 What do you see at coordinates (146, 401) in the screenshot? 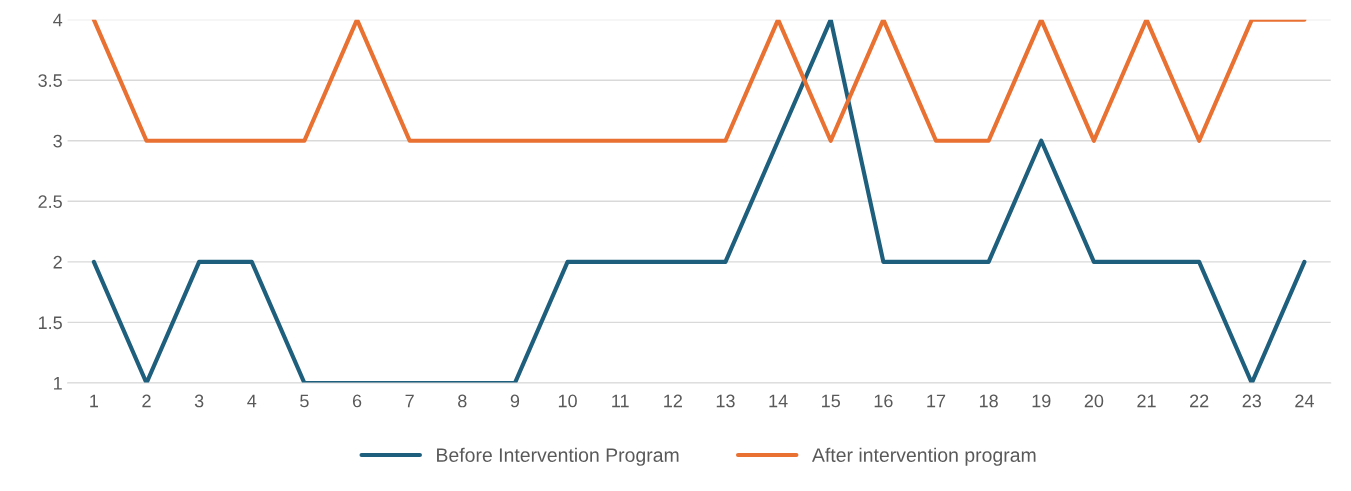
I see `x-tick-label: 2` at bounding box center [146, 401].